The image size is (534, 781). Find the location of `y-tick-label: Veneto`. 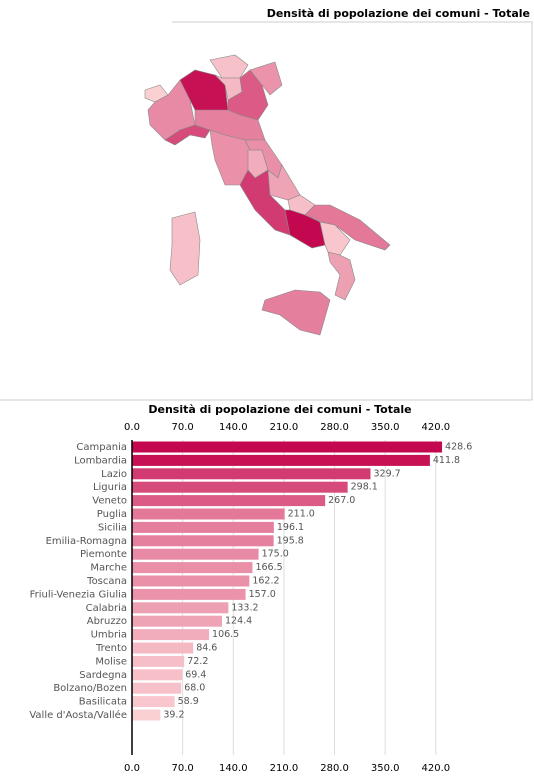

y-tick-label: Veneto is located at coordinates (109, 501).